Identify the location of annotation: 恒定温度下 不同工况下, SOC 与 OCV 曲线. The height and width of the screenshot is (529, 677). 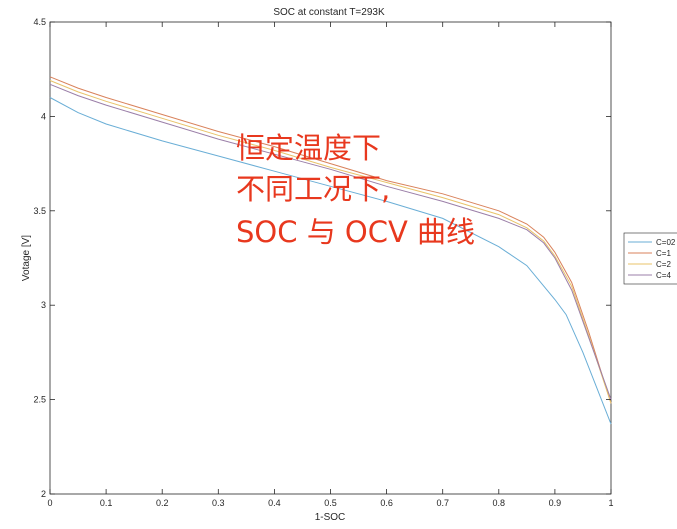
(355, 190).